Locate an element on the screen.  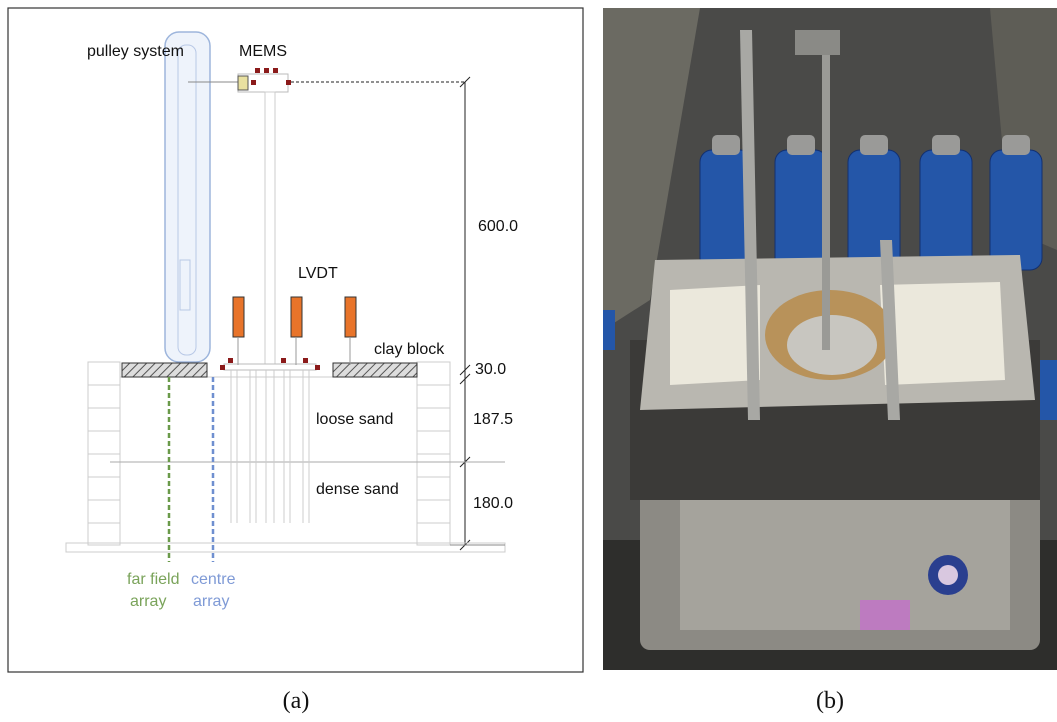
pulley-slot is located at coordinates (185, 285).